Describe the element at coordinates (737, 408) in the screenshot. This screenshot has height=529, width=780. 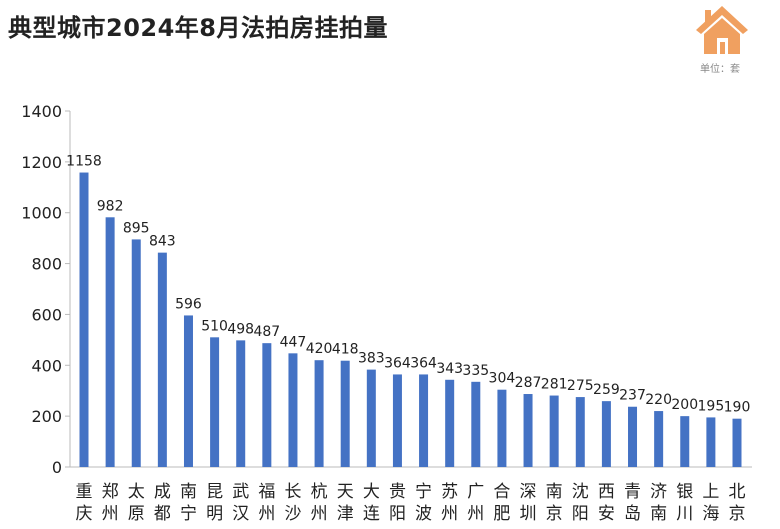
I see `data-label: 190` at that location.